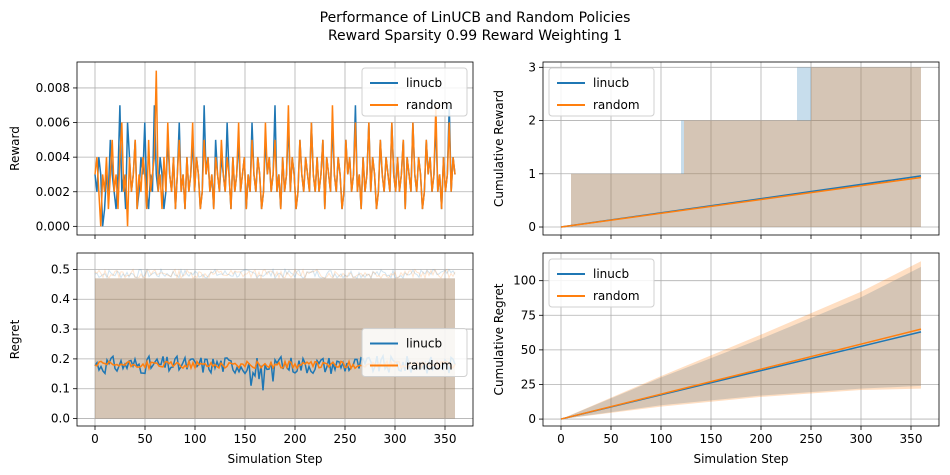 The width and height of the screenshot is (950, 475). Describe the element at coordinates (532, 121) in the screenshot. I see `y-tick-label: 2` at that location.